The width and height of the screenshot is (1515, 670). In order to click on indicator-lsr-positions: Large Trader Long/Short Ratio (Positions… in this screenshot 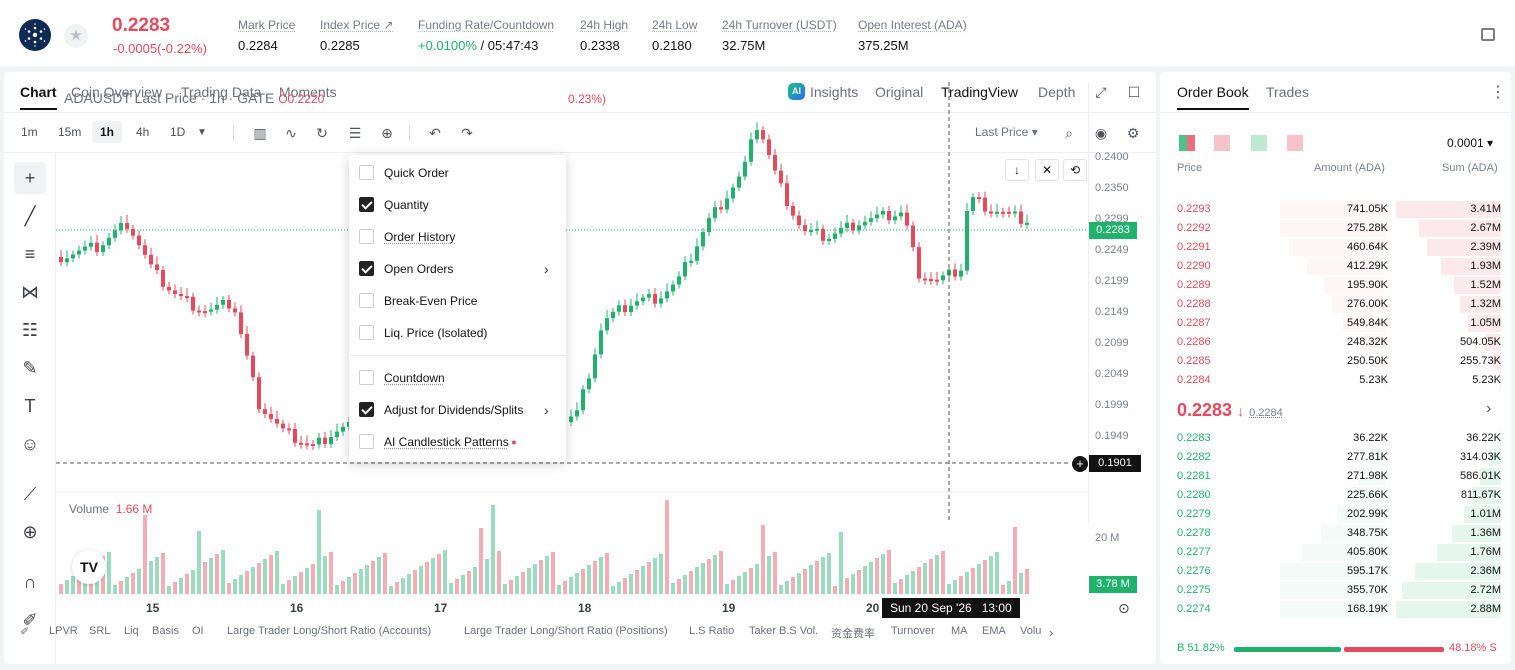, I will do `click(566, 631)`.